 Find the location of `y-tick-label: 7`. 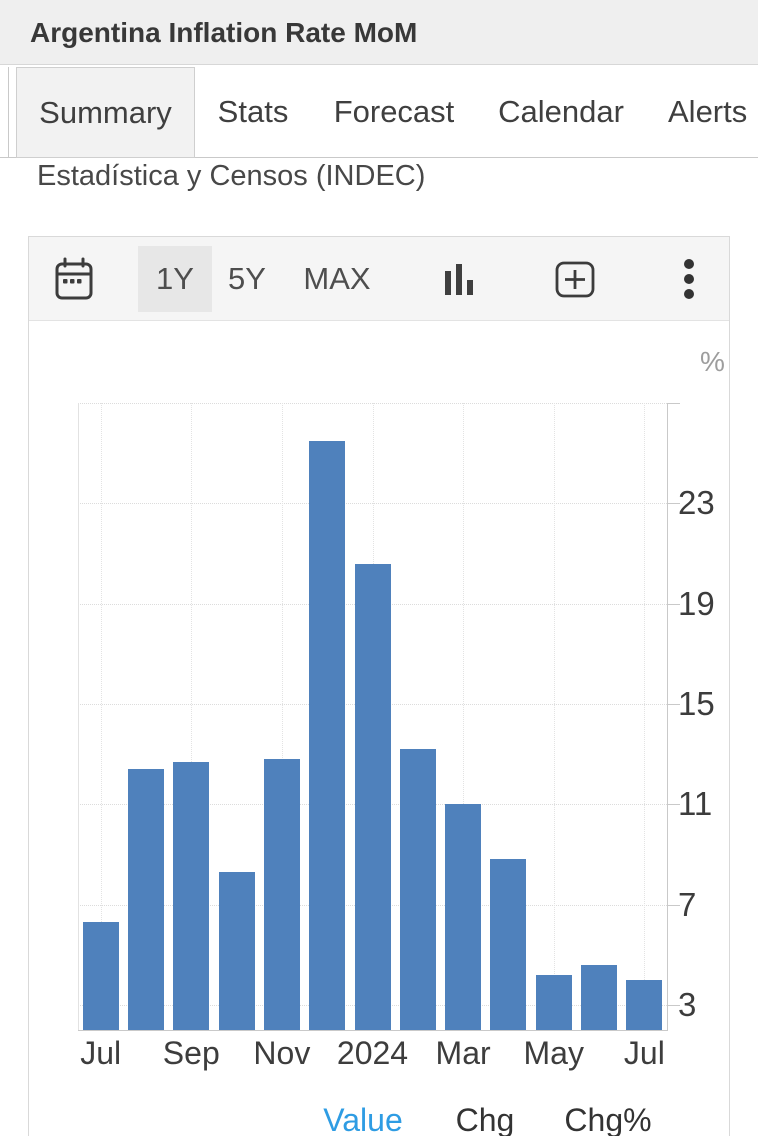

y-tick-label: 7 is located at coordinates (687, 904).